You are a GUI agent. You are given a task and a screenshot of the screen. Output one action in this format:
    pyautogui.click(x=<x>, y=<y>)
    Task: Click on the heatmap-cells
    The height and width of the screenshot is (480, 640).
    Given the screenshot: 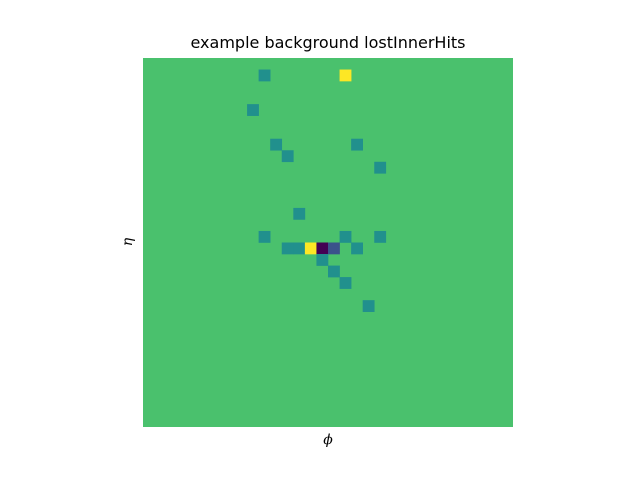 What is the action you would take?
    pyautogui.click(x=317, y=190)
    